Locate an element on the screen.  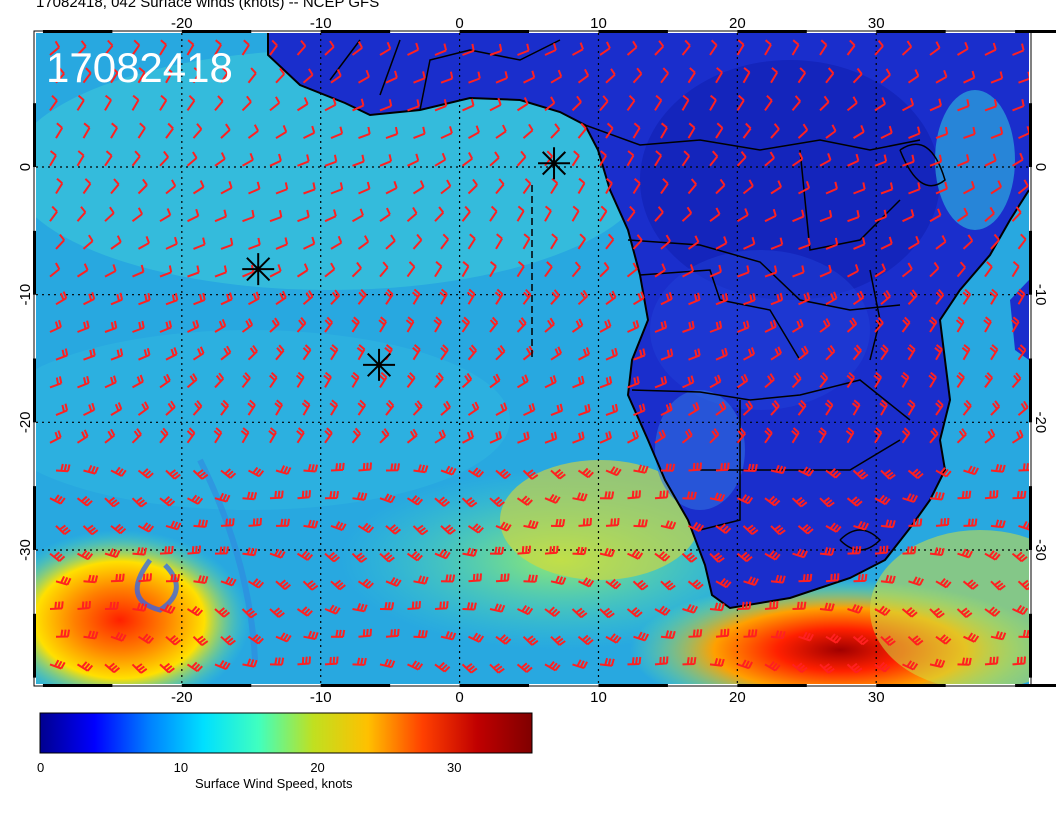
lon-tick-label-top: 30 is located at coordinates (876, 23).